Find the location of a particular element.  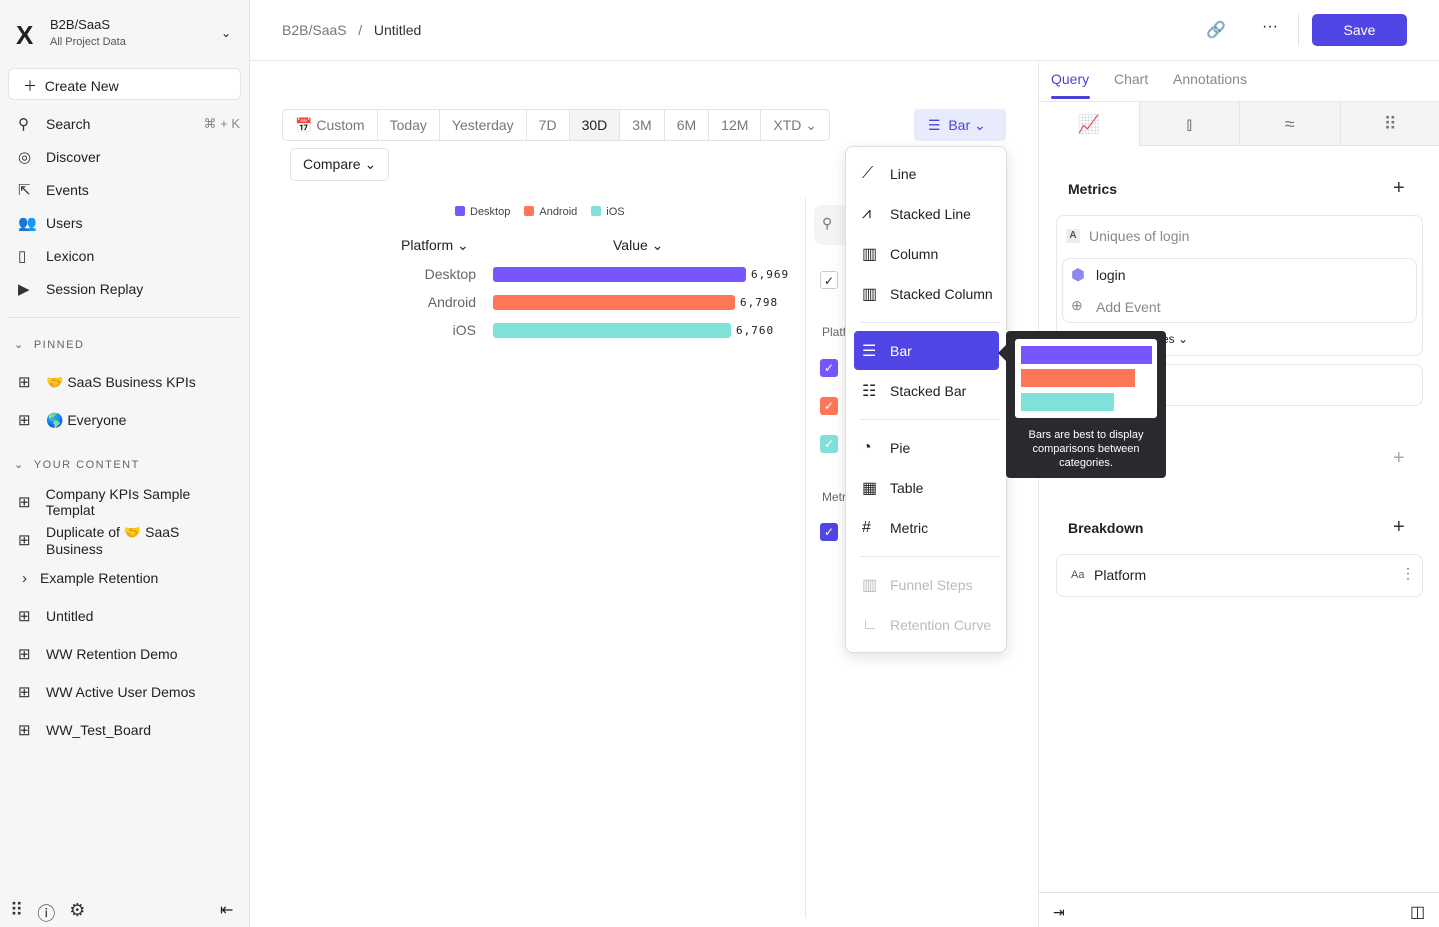

menu-item-bar: ☰ Bar is located at coordinates (926, 350).